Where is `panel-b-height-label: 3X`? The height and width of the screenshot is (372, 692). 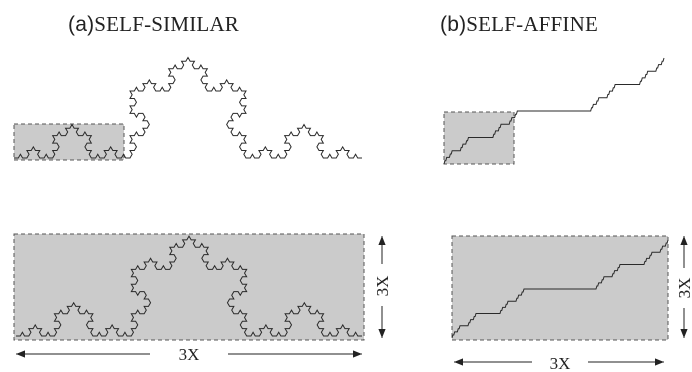
panel-b-height-label: 3X is located at coordinates (683, 288).